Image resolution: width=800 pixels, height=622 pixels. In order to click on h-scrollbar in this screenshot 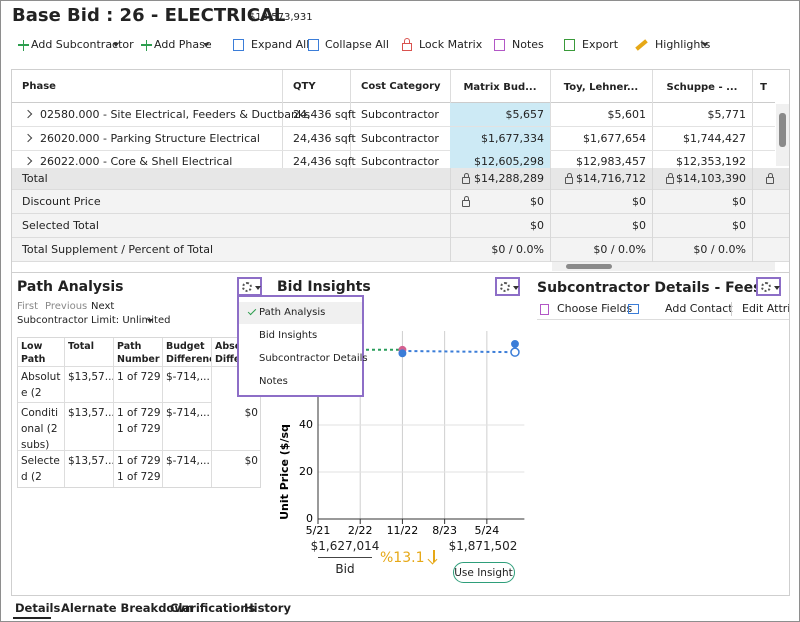, I will do `click(663, 266)`.